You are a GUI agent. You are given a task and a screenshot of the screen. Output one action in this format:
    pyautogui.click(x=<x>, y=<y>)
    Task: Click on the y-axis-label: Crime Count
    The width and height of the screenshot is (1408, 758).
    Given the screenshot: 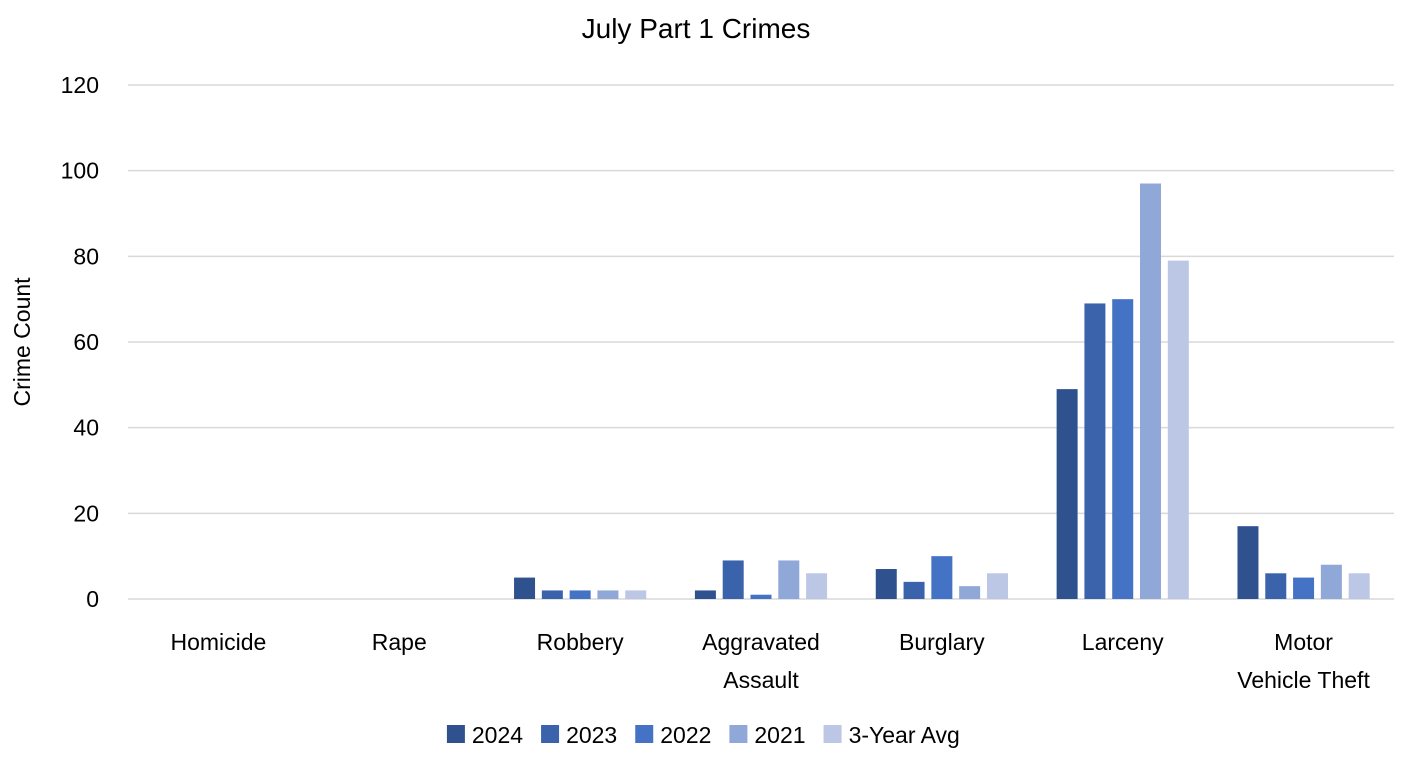 What is the action you would take?
    pyautogui.click(x=22, y=342)
    